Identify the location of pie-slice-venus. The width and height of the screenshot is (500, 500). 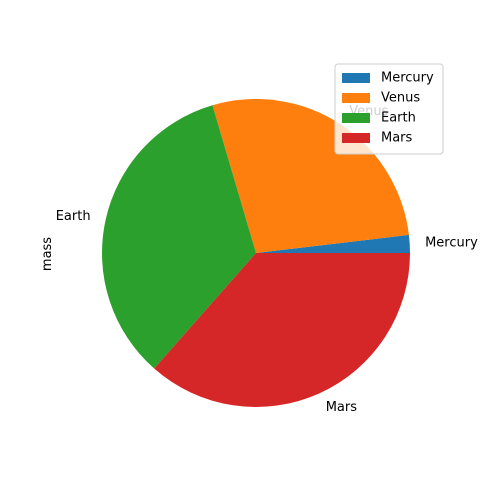
(310, 176).